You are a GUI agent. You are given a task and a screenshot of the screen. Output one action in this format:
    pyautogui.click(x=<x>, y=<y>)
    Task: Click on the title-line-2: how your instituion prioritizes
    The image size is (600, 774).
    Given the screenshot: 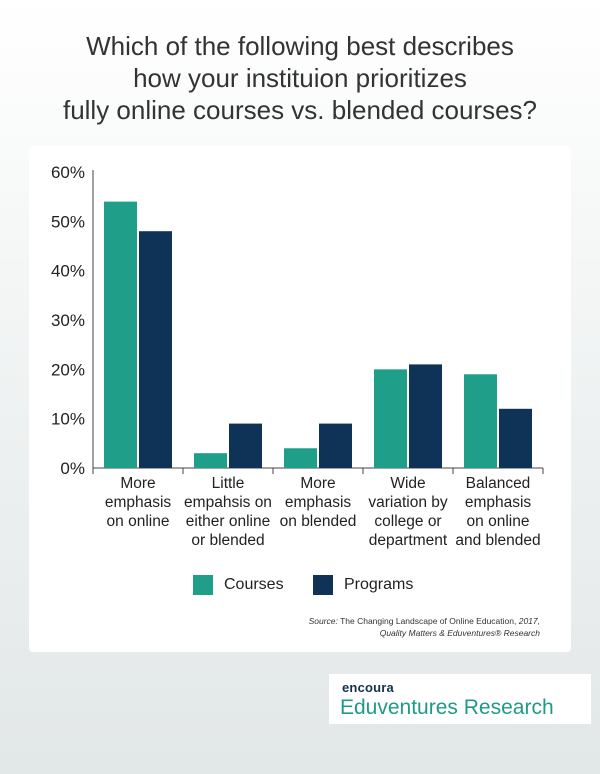 What is the action you would take?
    pyautogui.click(x=300, y=78)
    